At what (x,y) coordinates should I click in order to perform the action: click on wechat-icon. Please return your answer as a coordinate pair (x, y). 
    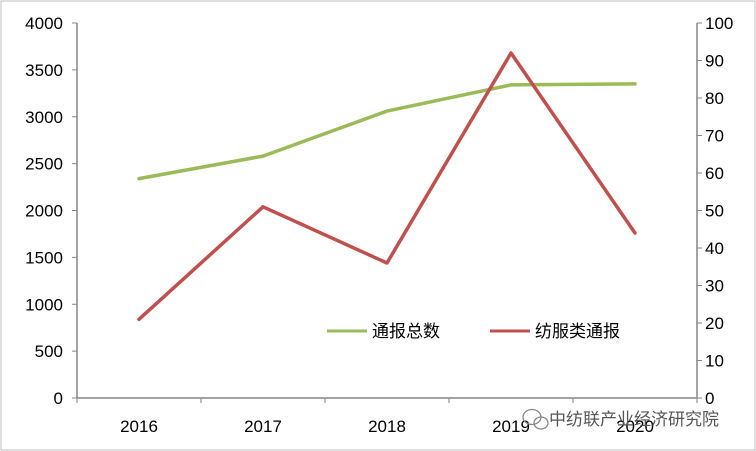
    Looking at the image, I should click on (535, 419).